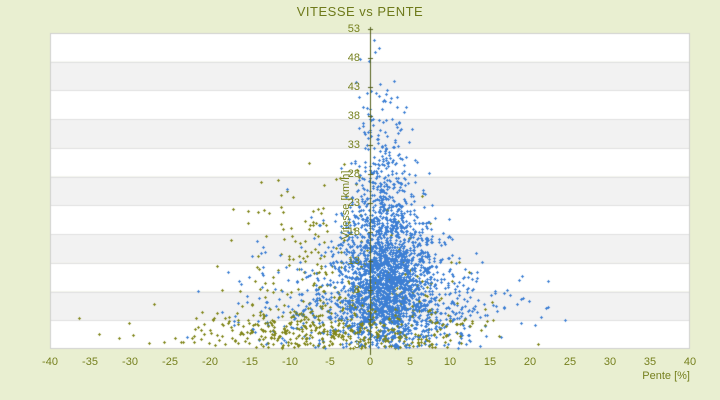 This screenshot has height=400, width=720. Describe the element at coordinates (353, 232) in the screenshot. I see `y-tick-label: 18` at that location.